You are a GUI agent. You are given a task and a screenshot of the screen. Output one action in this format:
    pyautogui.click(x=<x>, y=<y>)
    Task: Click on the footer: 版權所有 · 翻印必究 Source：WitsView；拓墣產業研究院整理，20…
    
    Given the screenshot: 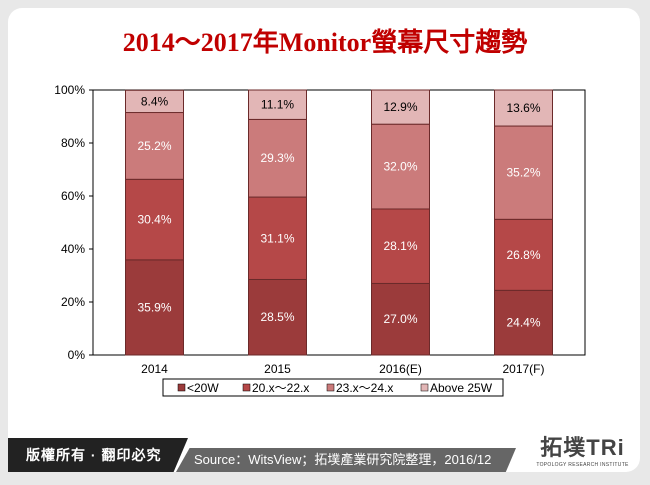 What is the action you would take?
    pyautogui.click(x=325, y=453)
    